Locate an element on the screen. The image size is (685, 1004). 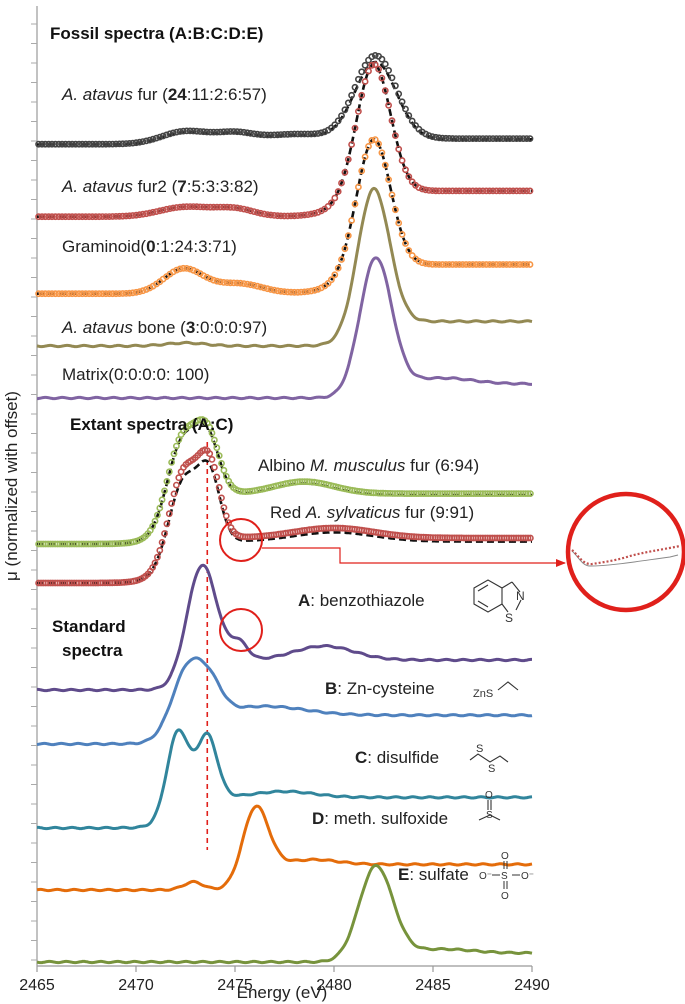
zoom-connector-arrowhead is located at coordinates (561, 563).